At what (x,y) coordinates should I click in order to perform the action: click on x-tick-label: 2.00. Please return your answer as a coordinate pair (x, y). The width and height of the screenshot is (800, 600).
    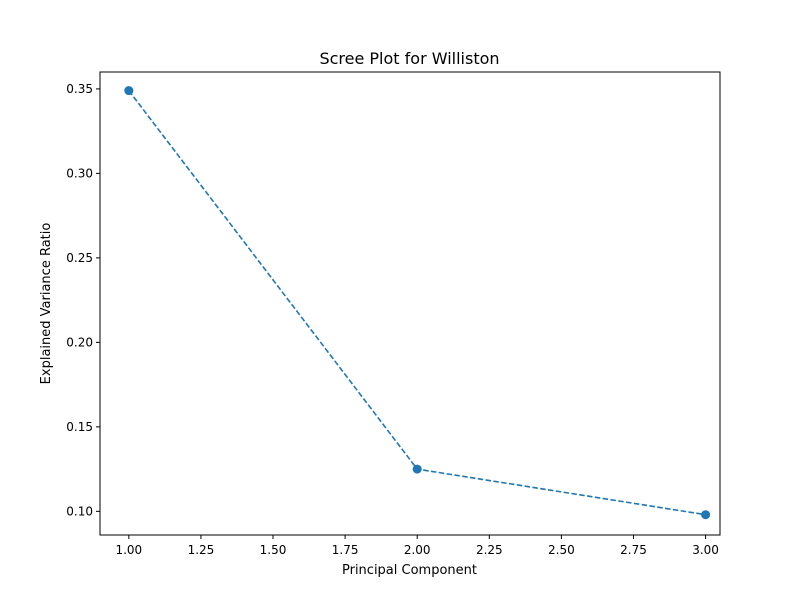
    Looking at the image, I should click on (417, 550).